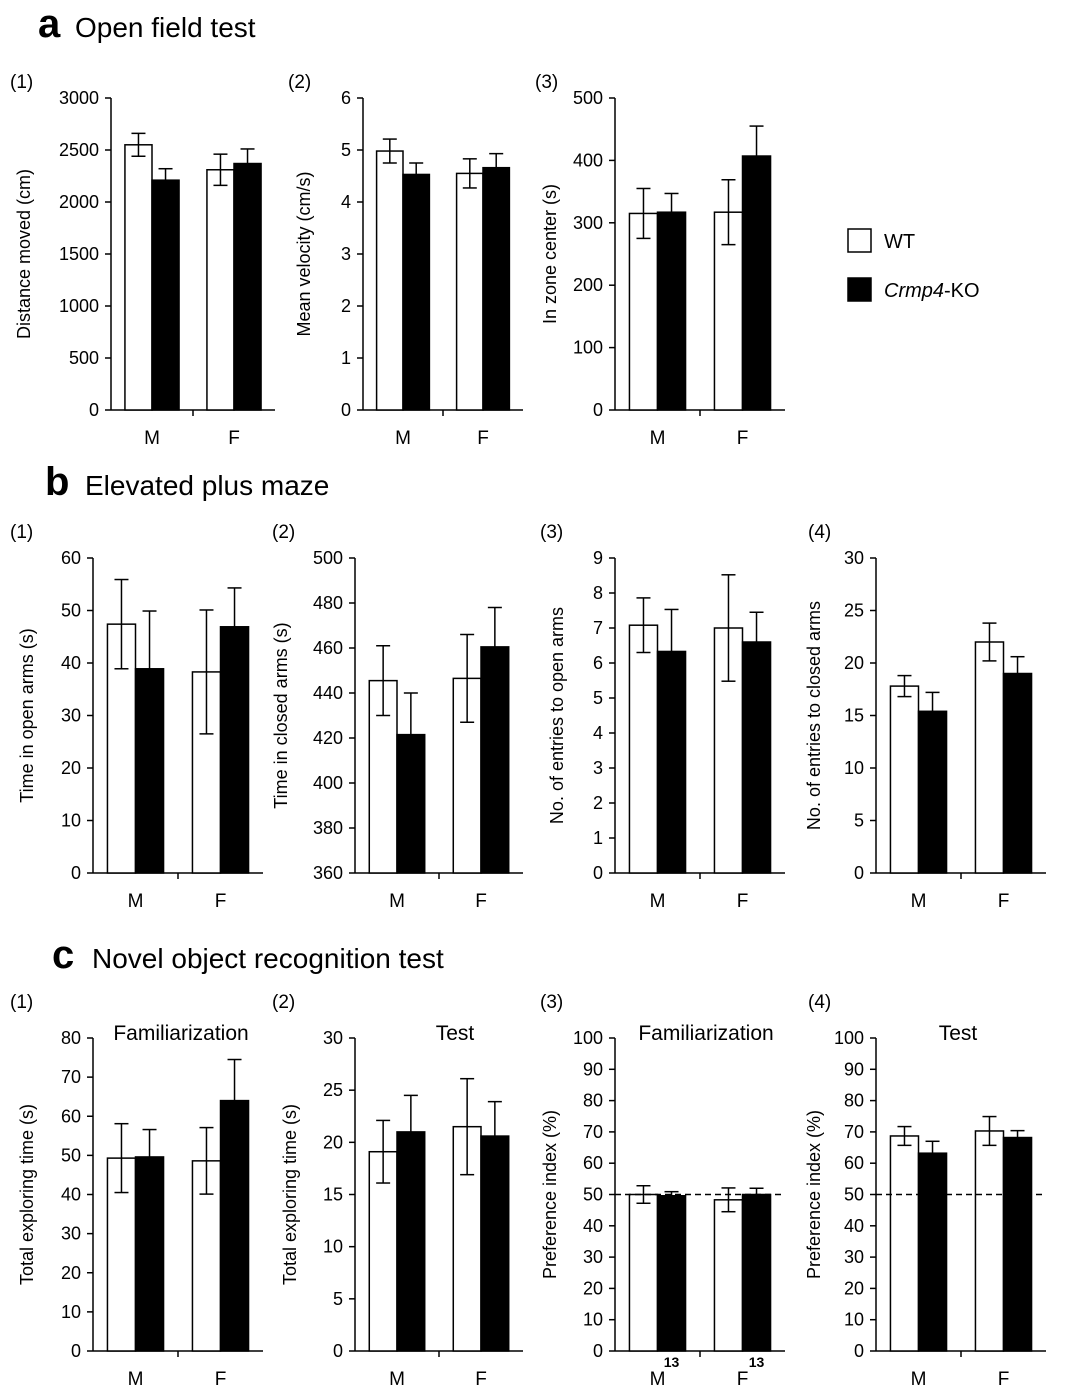 The width and height of the screenshot is (1068, 1387). Describe the element at coordinates (328, 558) in the screenshot. I see `y-tick-label: 500` at that location.